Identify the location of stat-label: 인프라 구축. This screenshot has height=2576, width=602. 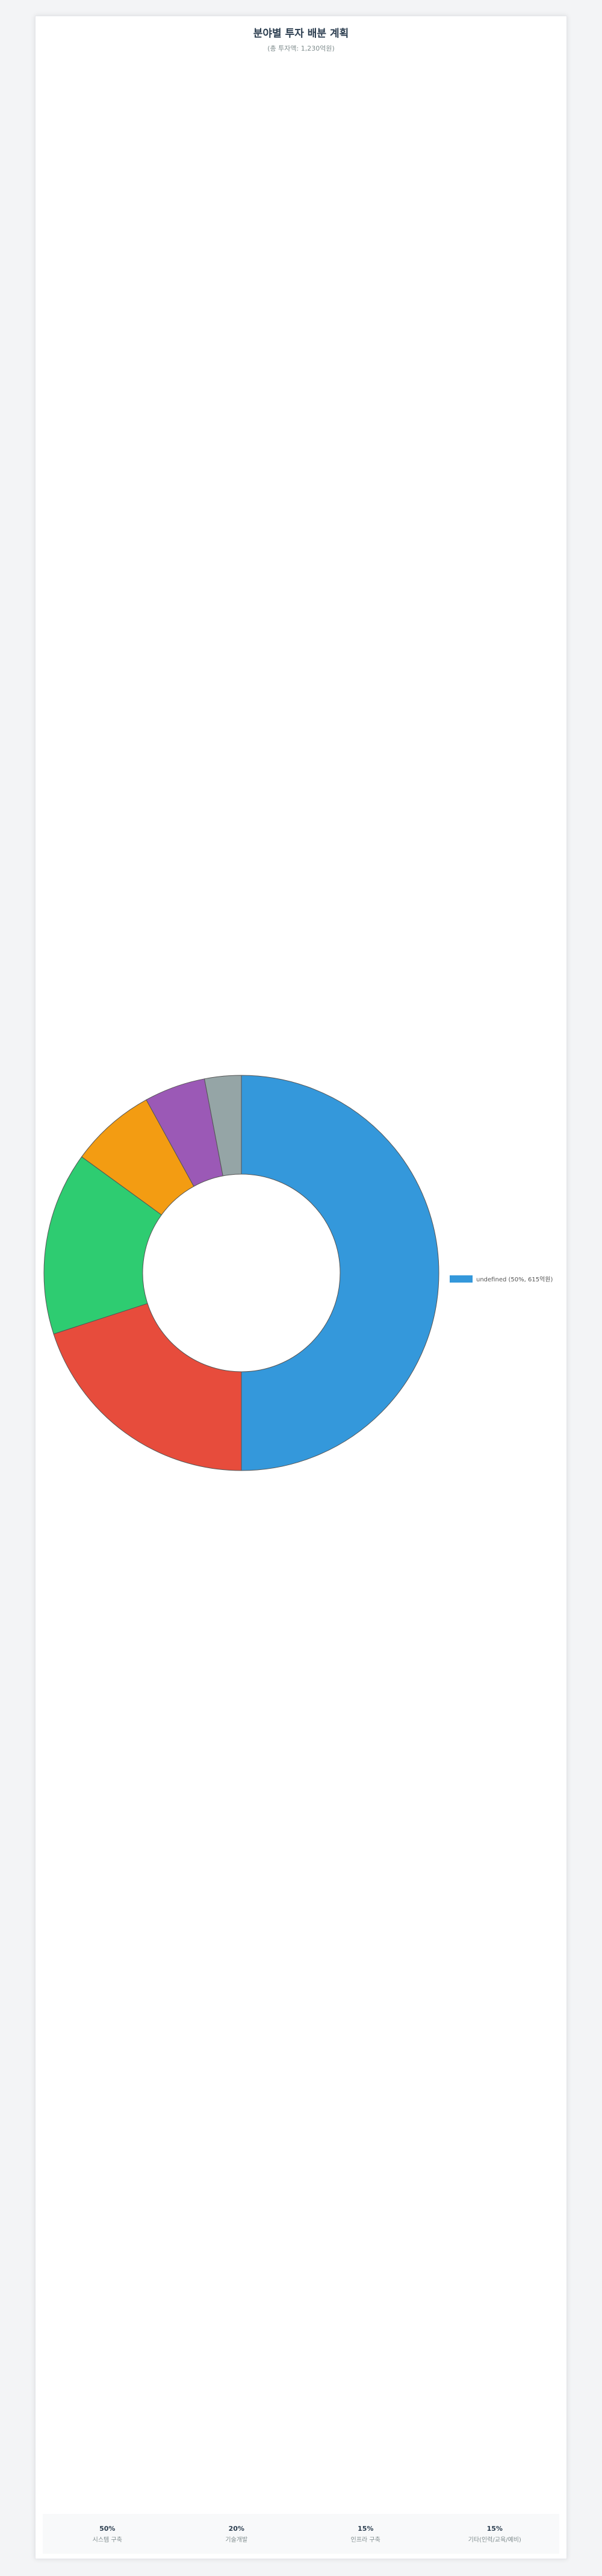
(365, 2540).